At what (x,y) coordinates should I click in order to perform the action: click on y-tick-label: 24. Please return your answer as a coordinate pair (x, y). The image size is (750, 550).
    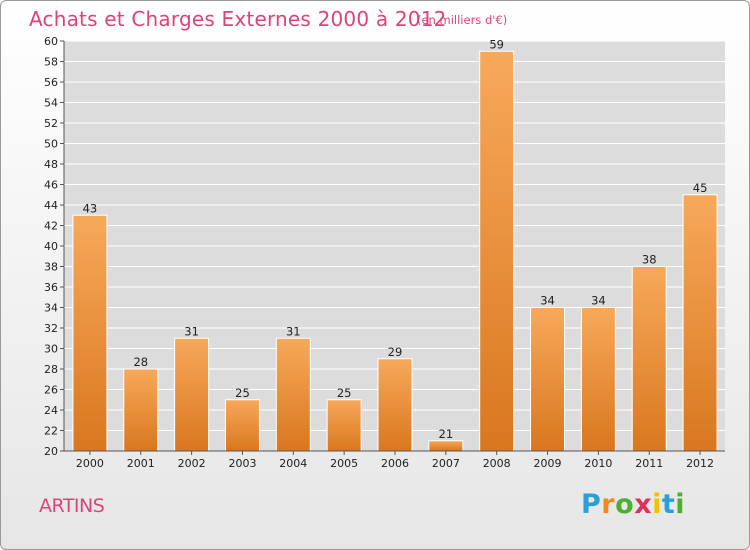
    Looking at the image, I should click on (51, 410).